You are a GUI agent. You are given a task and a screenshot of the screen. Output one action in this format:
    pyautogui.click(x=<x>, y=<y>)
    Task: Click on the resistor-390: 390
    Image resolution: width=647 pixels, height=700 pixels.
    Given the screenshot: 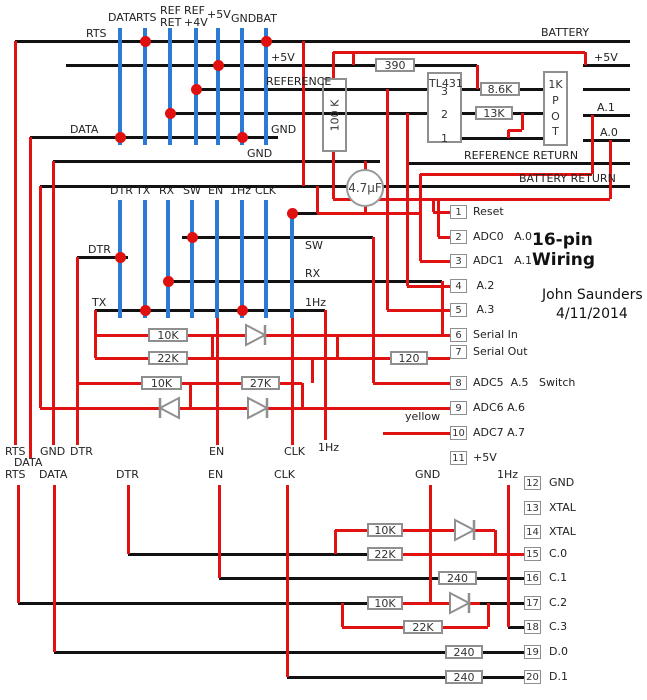 What is the action you would take?
    pyautogui.click(x=395, y=65)
    